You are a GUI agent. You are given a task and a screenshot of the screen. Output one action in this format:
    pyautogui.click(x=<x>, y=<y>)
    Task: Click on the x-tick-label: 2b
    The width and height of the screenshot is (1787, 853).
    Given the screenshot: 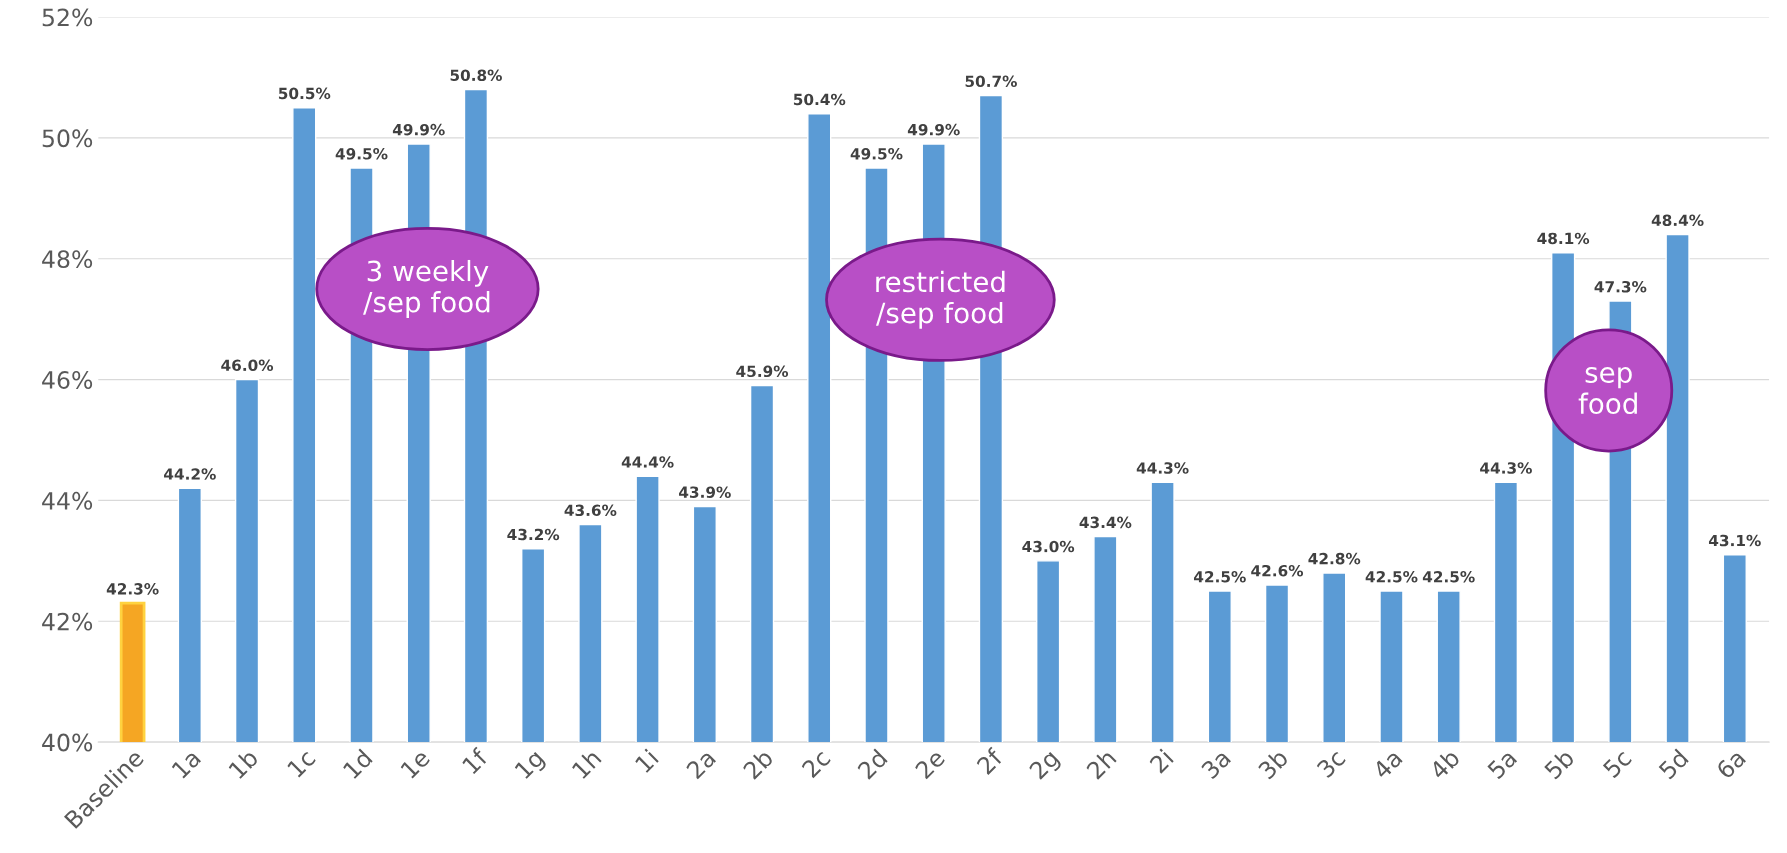 What is the action you would take?
    pyautogui.click(x=758, y=763)
    